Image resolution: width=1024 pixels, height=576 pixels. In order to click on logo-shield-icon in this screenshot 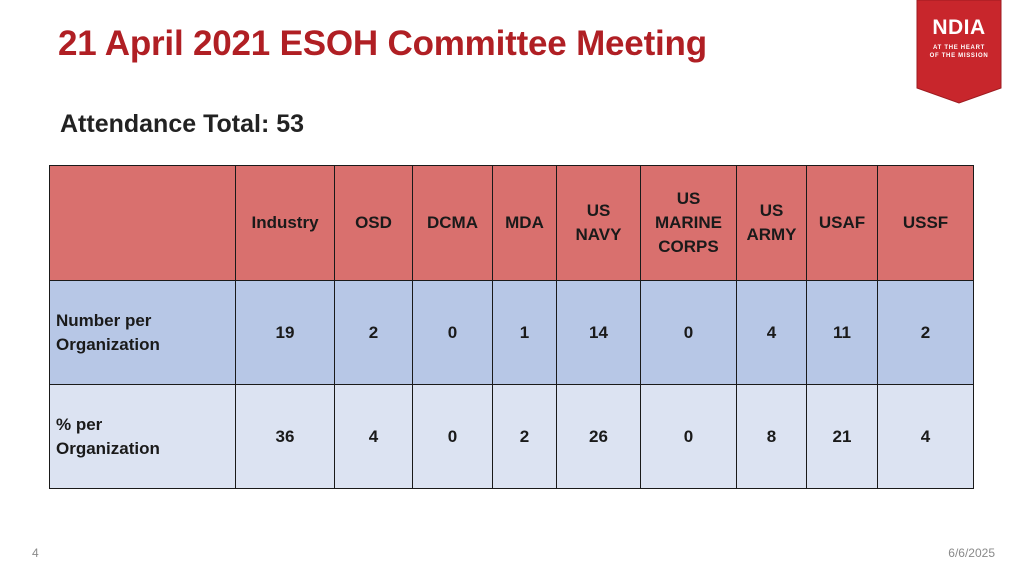, I will do `click(959, 52)`.